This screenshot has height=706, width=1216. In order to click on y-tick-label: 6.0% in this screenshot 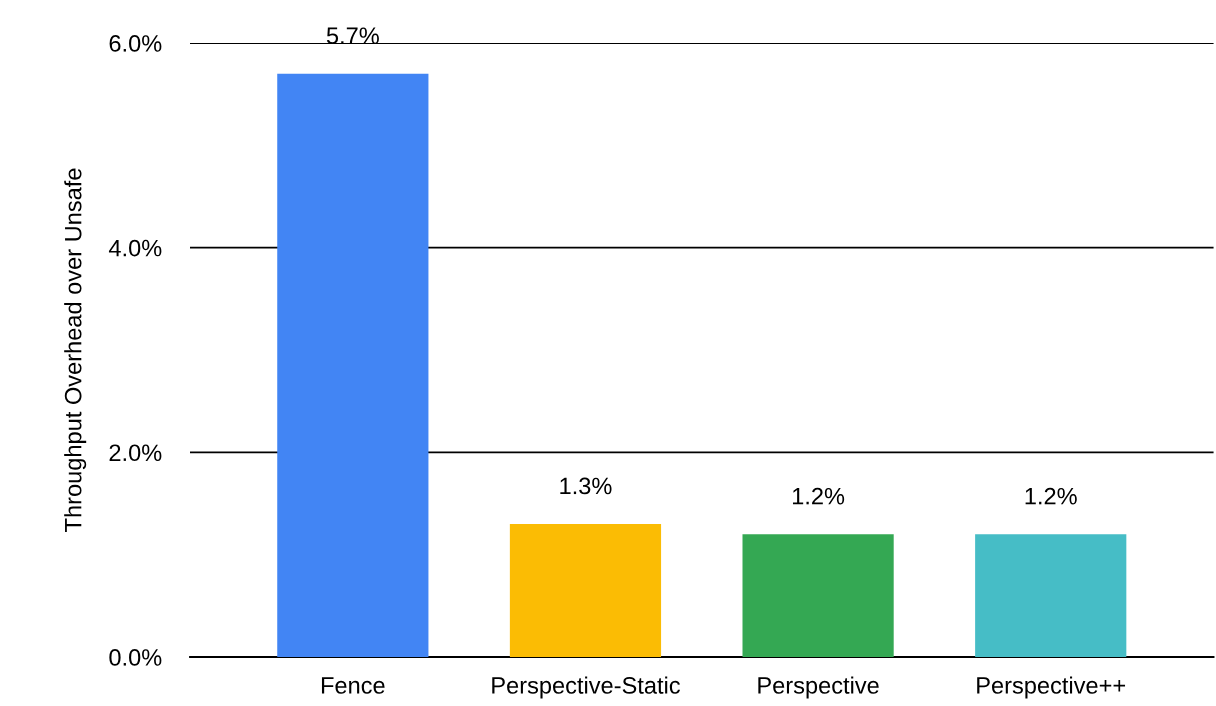, I will do `click(135, 43)`.